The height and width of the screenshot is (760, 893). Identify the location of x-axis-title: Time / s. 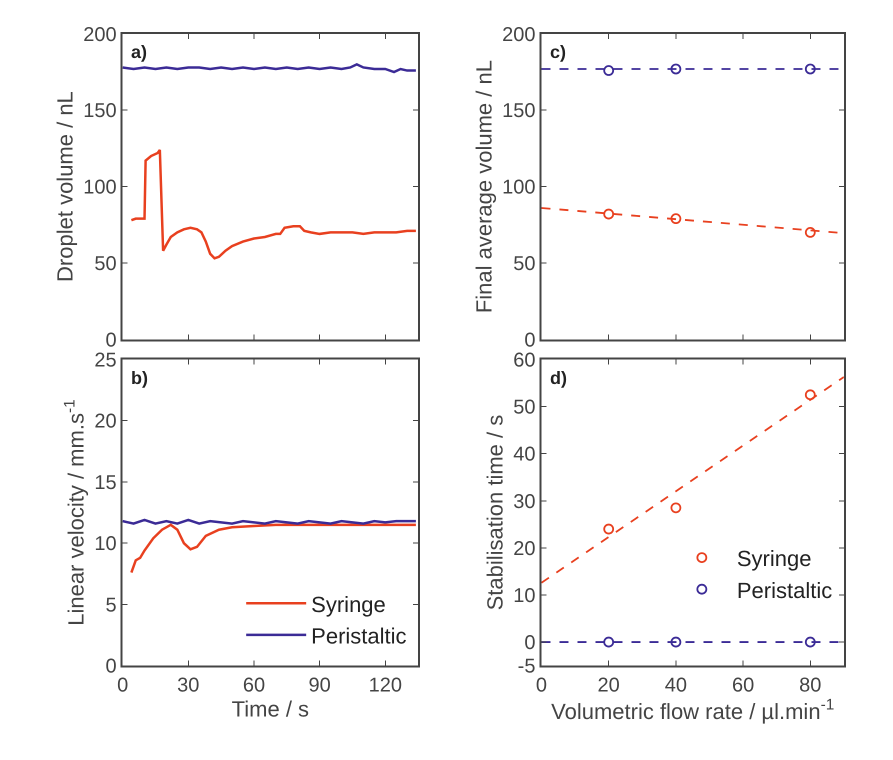
(271, 709).